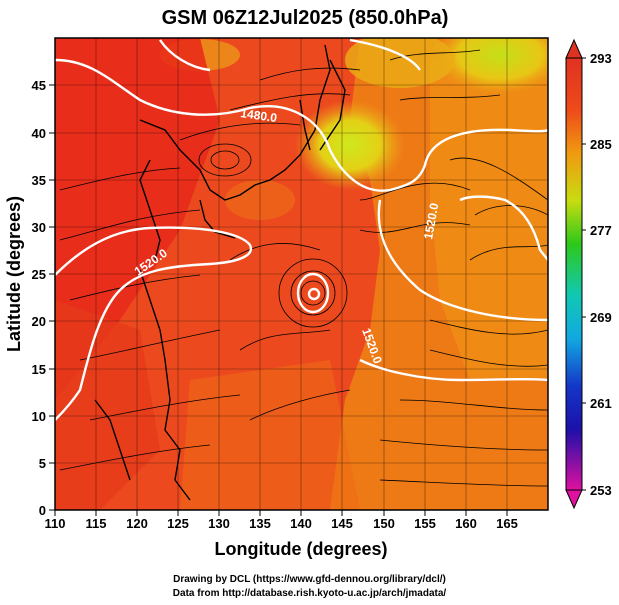 This screenshot has width=619, height=605. What do you see at coordinates (39, 321) in the screenshot?
I see `y-tick-label: 20` at bounding box center [39, 321].